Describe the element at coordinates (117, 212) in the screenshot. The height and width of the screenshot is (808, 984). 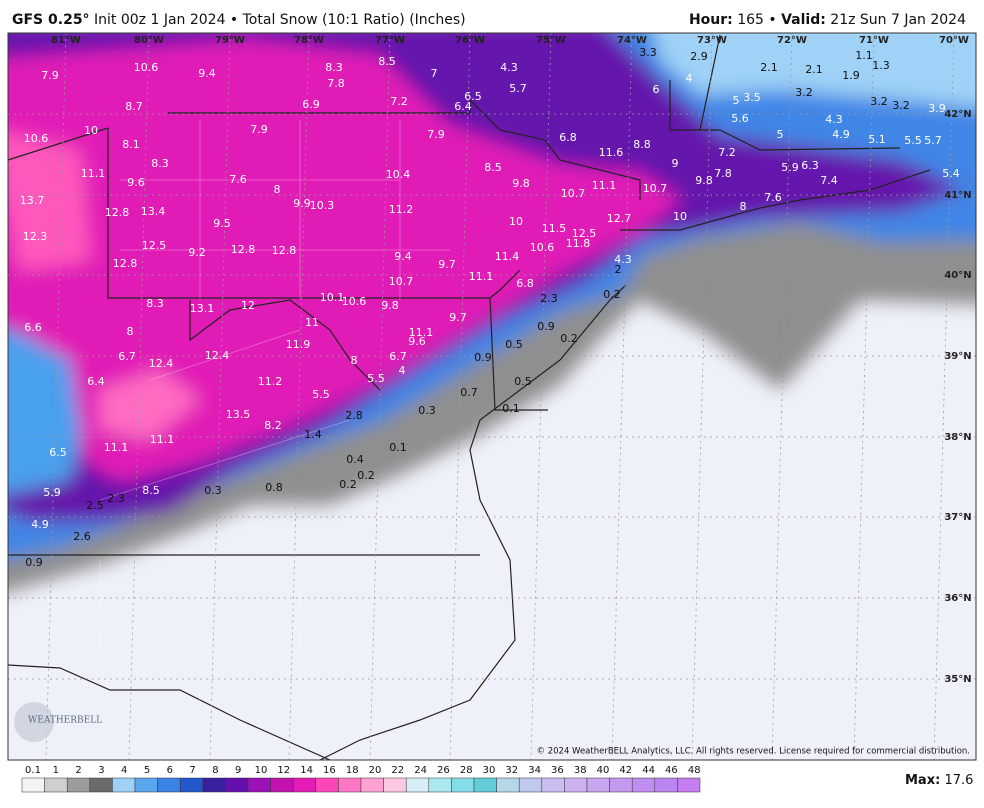
I see `snow-value: 12.8` at that location.